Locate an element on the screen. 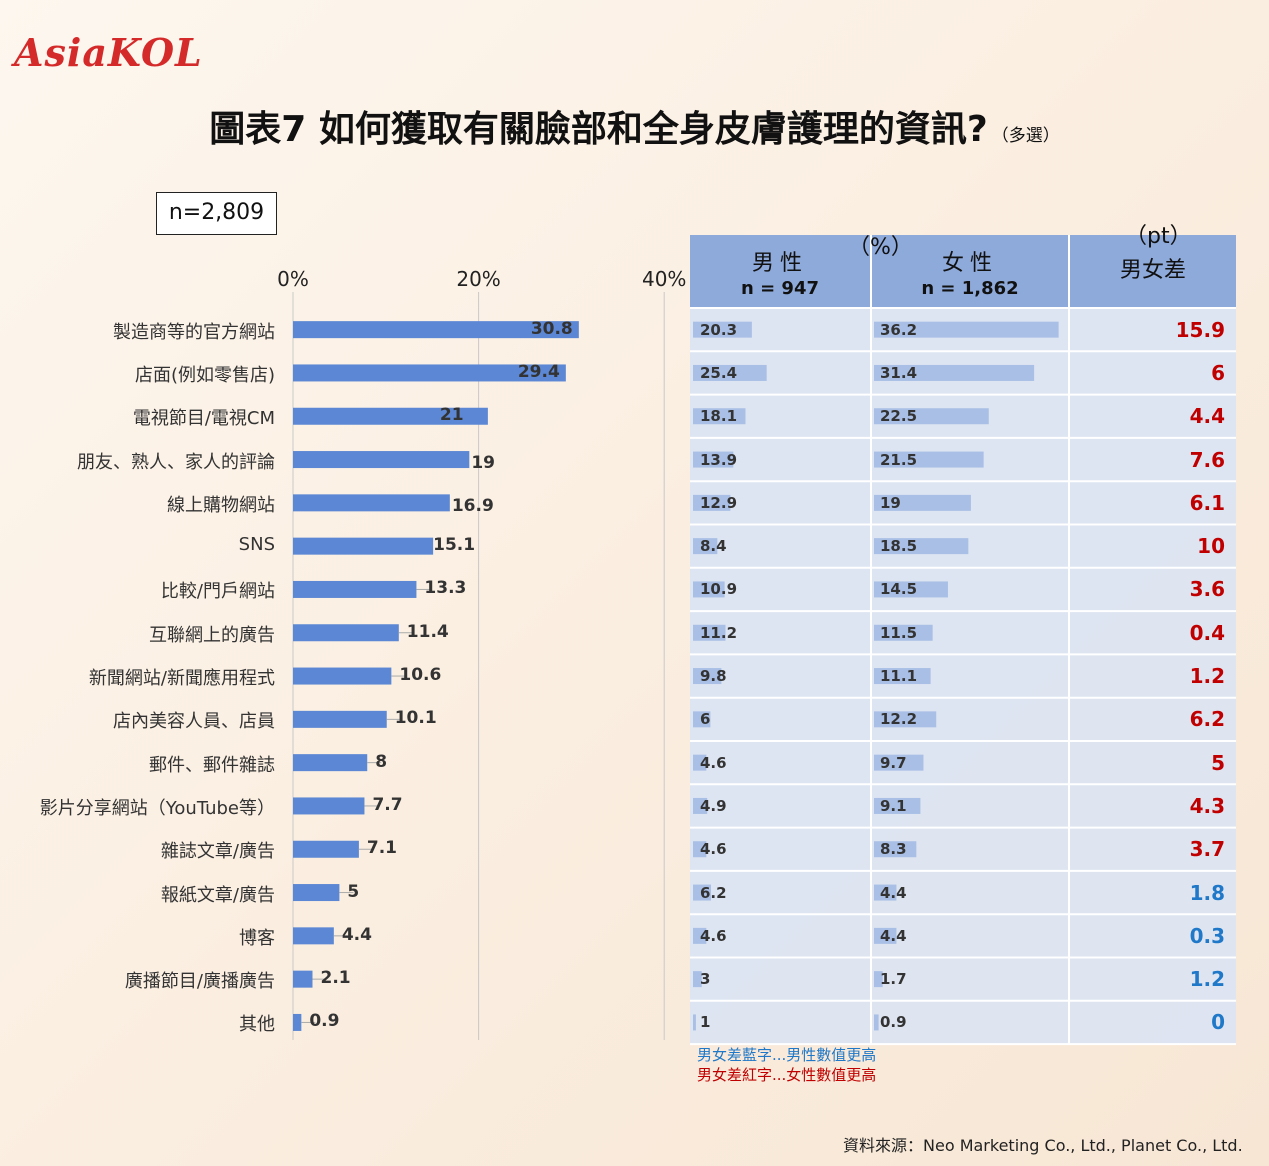 This screenshot has height=1166, width=1269. bar-value-label: 8 is located at coordinates (381, 761).